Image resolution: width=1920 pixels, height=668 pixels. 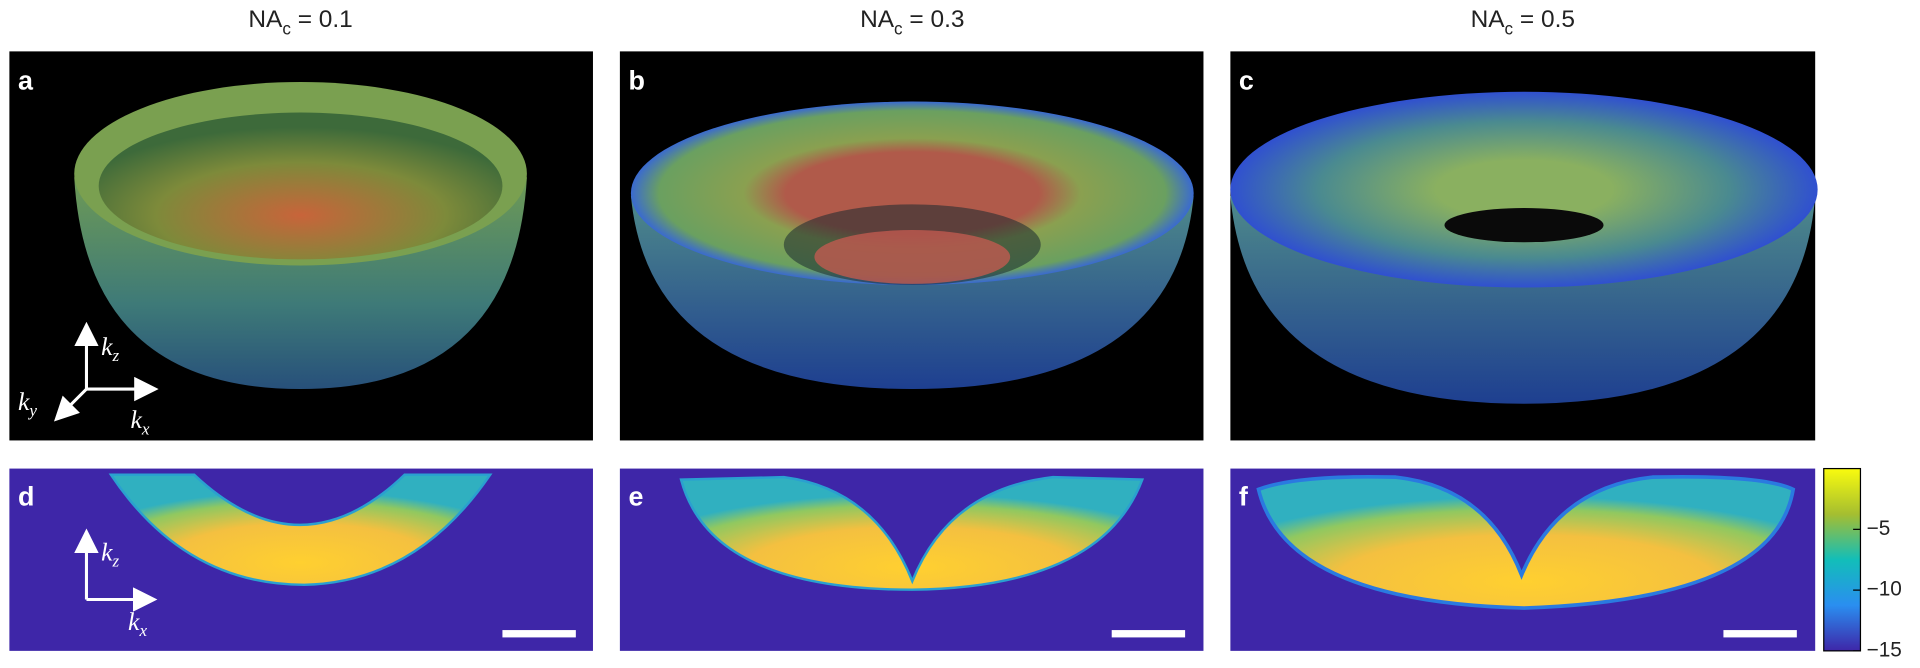 I want to click on panel-d, so click(x=301, y=559).